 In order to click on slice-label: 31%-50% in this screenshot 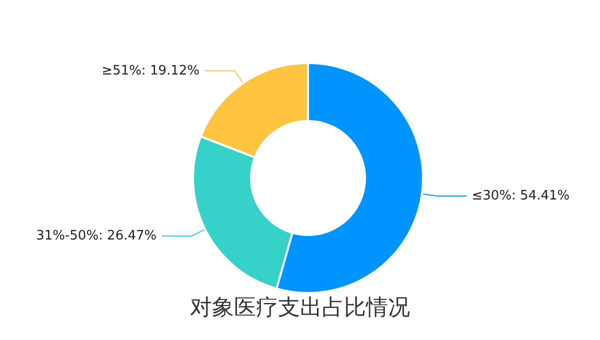, I will do `click(67, 236)`.